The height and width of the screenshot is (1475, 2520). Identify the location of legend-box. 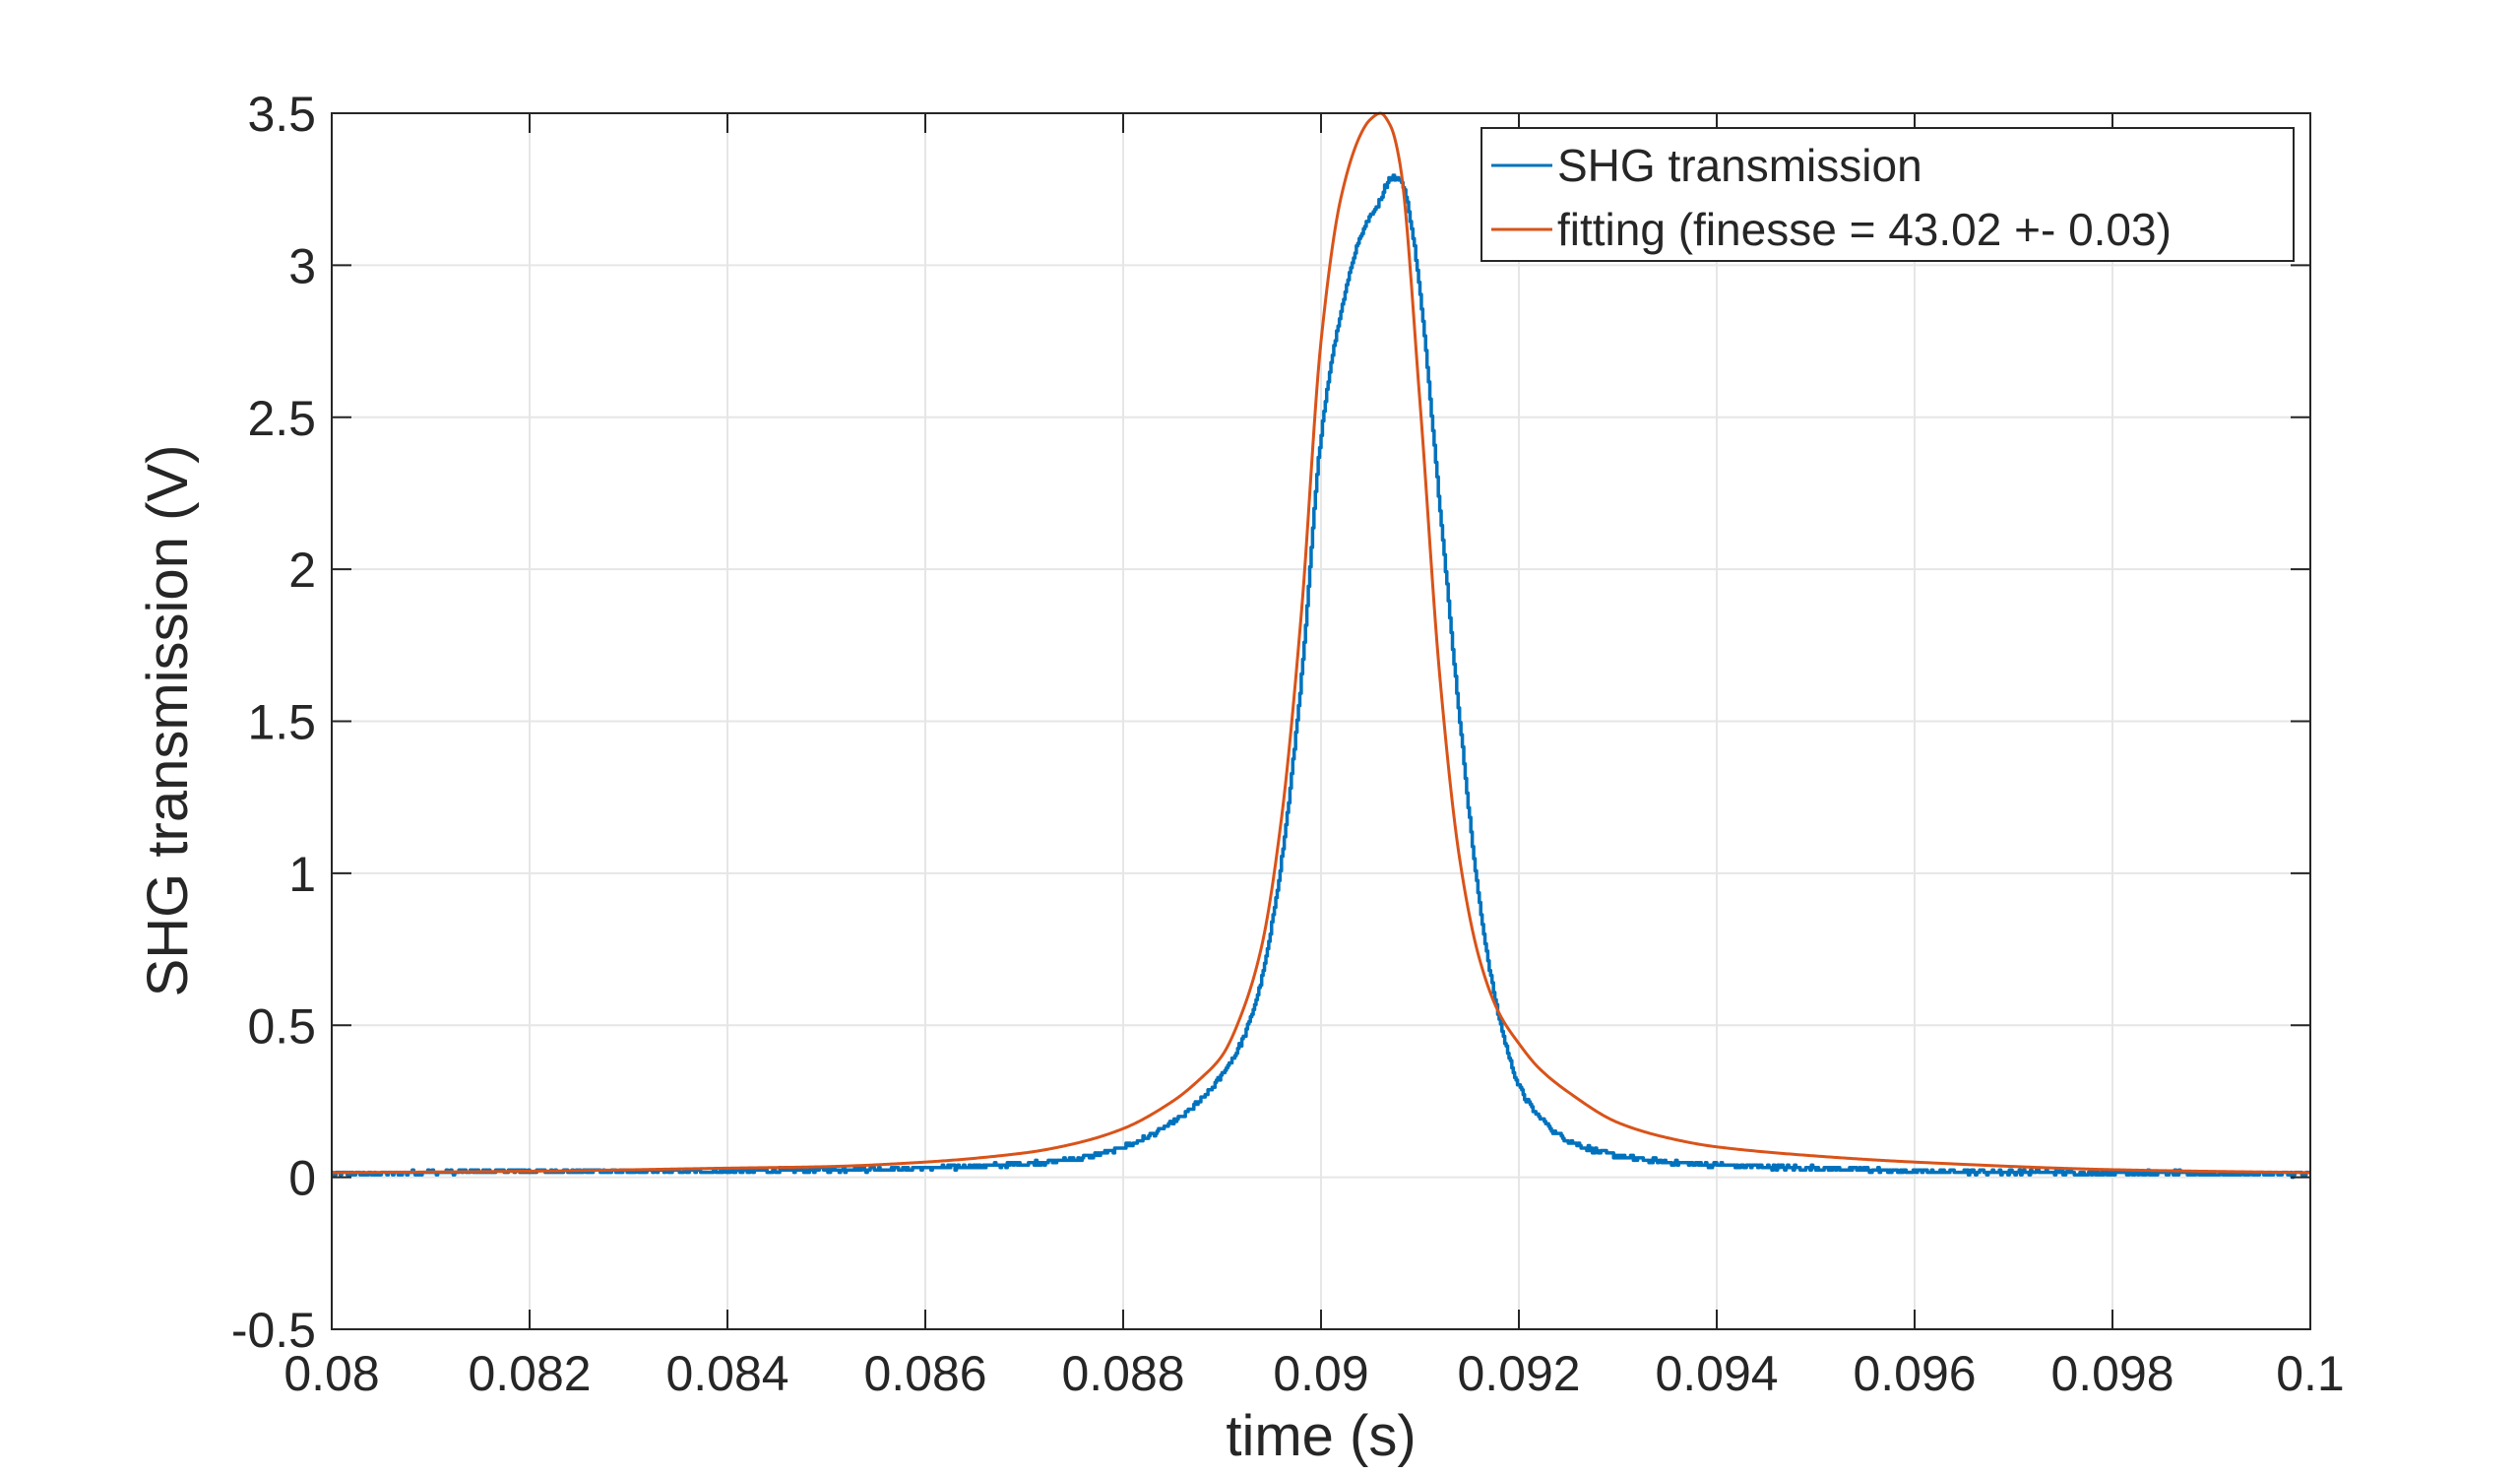
(1887, 194).